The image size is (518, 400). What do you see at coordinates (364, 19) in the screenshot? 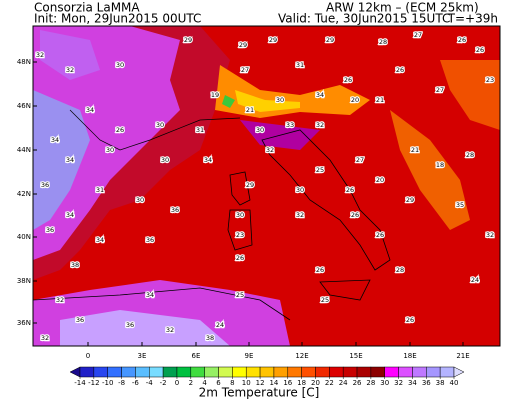
I see `valid-time: Valid: Tue, 30Jun2015 15UTC` at bounding box center [364, 19].